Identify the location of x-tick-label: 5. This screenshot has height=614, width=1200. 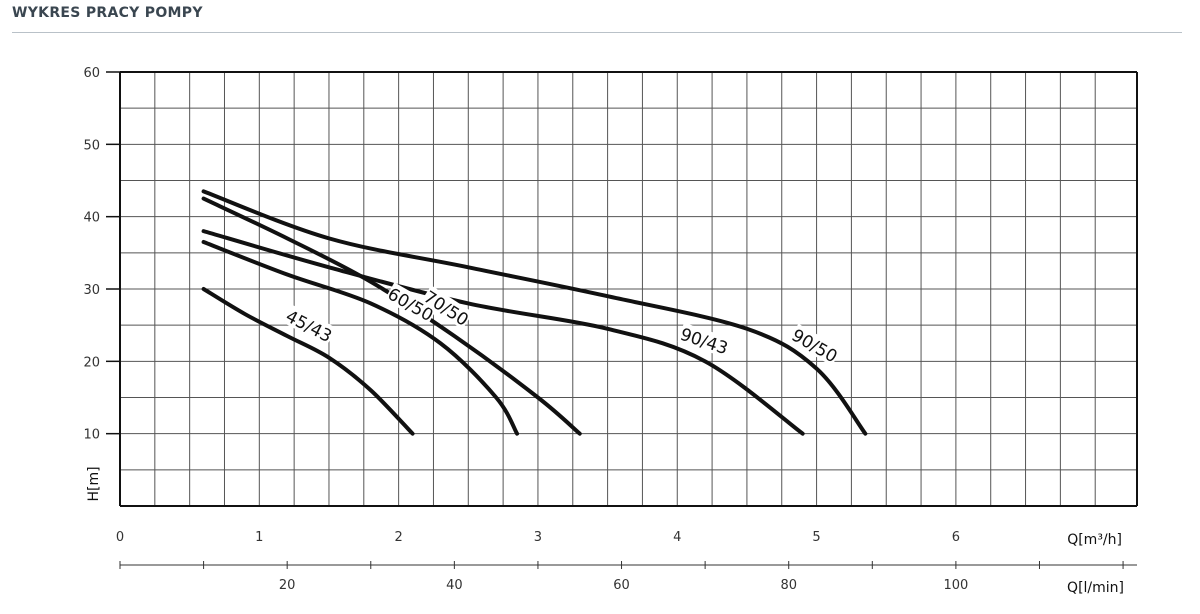
(816, 537).